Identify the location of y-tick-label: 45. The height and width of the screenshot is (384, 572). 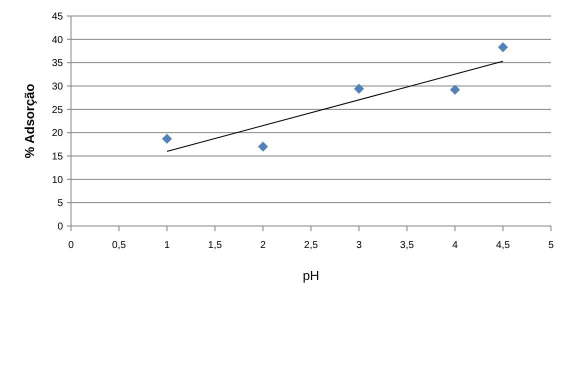
(58, 17).